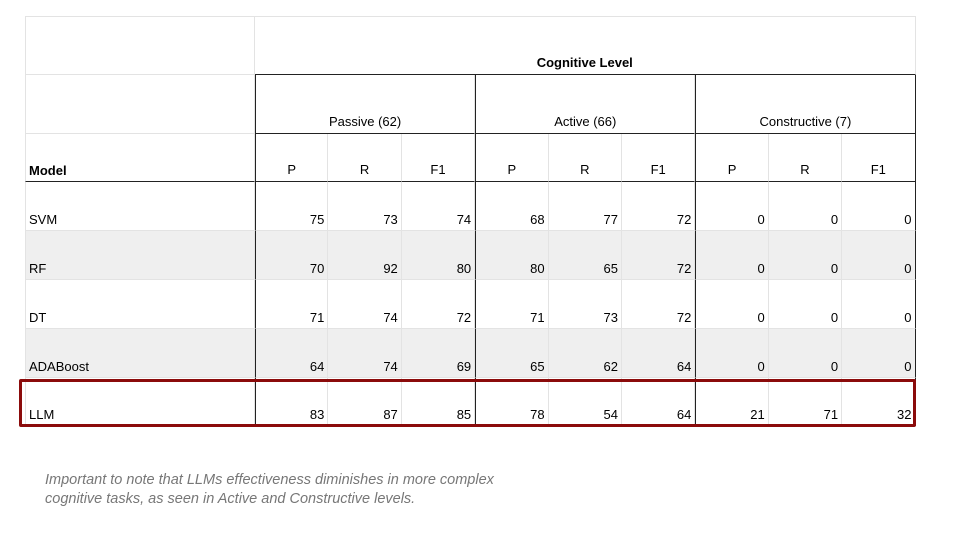 The image size is (960, 540). What do you see at coordinates (140, 304) in the screenshot?
I see `row-label: DT` at bounding box center [140, 304].